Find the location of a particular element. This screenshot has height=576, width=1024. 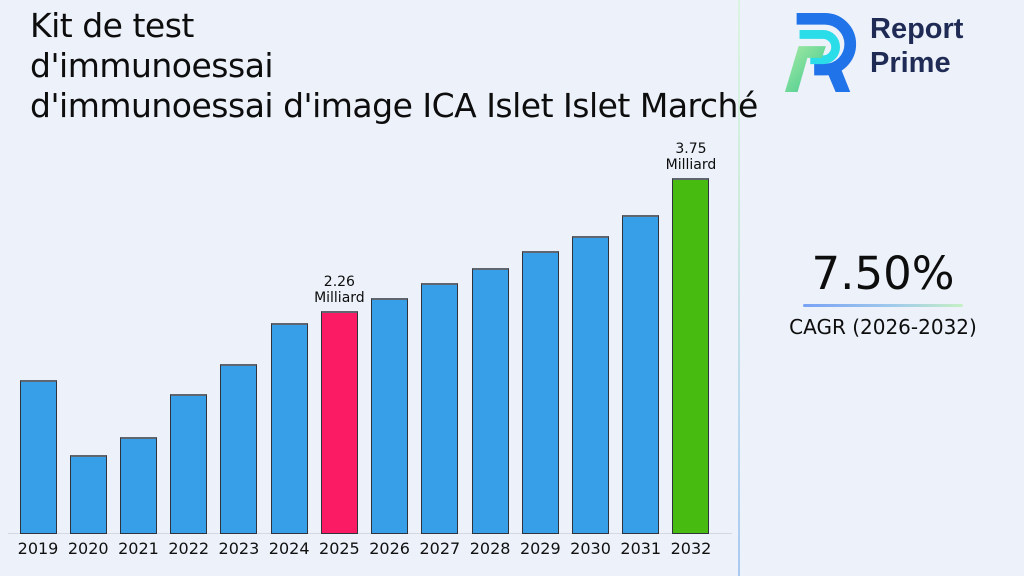

x-tick-2023: 2023 is located at coordinates (239, 548).